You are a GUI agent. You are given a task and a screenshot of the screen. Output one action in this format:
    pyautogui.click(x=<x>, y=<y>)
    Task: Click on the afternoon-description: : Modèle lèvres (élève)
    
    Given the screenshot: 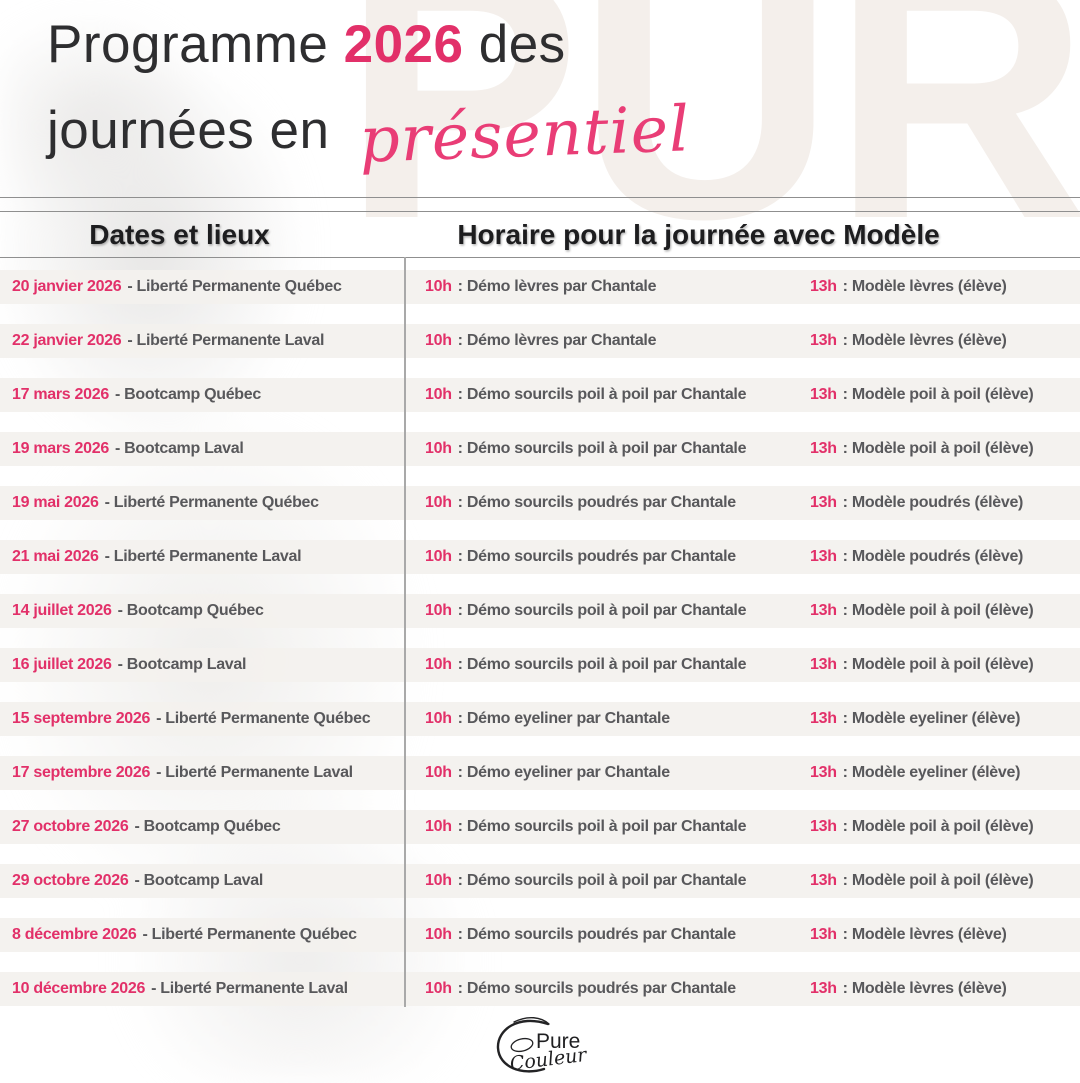 What is the action you would take?
    pyautogui.click(x=924, y=286)
    